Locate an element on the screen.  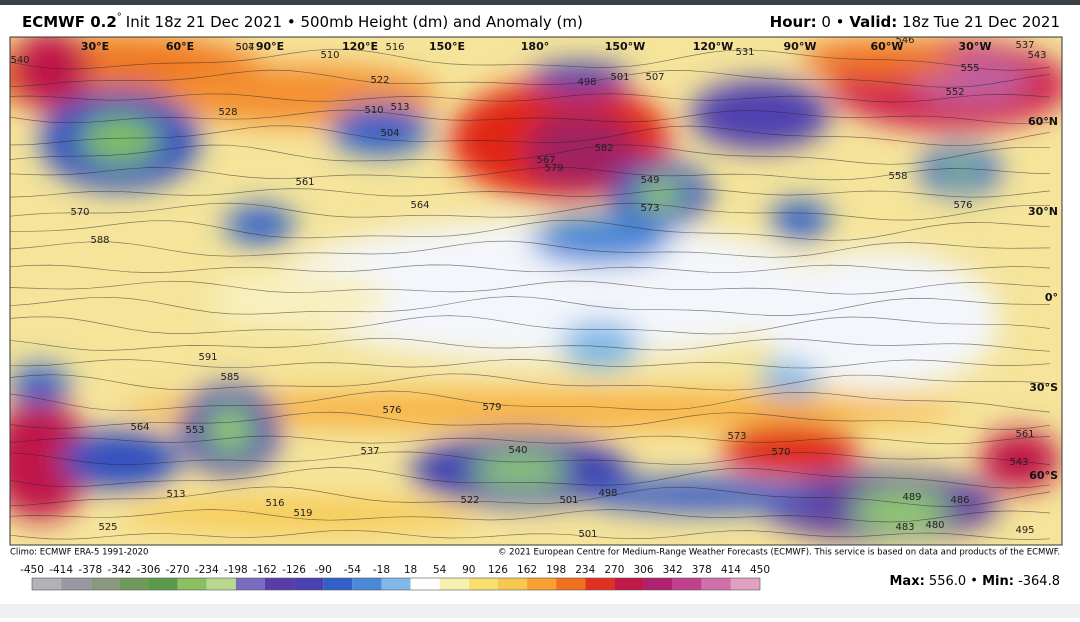
max-min: Max: 556.0 • Min: -364.8 is located at coordinates (974, 581).